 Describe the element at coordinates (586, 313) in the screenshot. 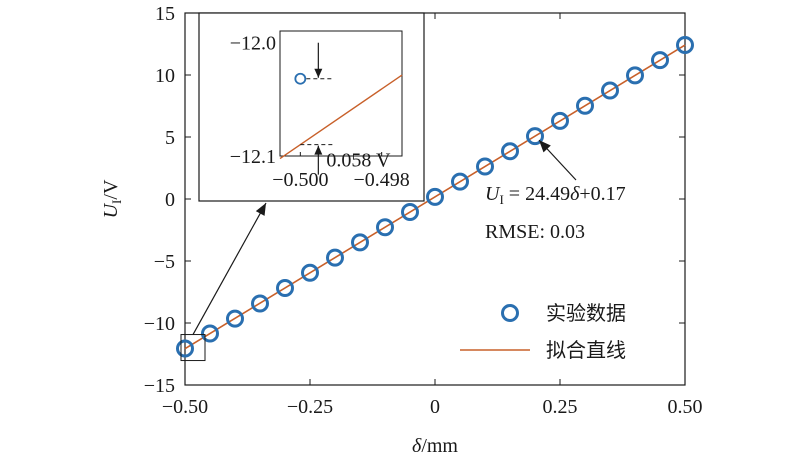

I see `legend-label-scatter: 实验数据` at that location.